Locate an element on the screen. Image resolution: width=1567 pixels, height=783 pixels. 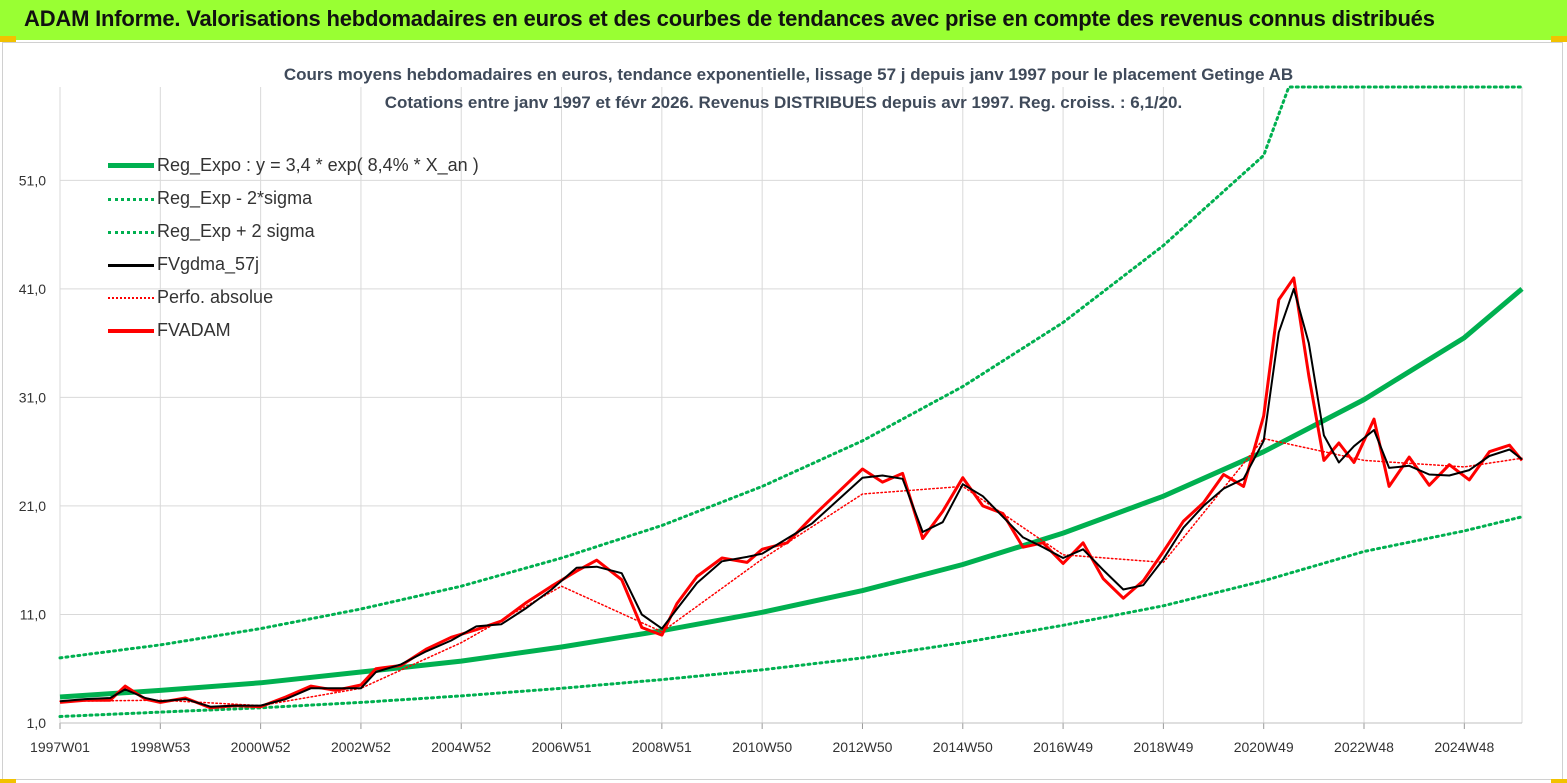
legend-label: Reg_Exp + 2 sigma is located at coordinates (236, 231).